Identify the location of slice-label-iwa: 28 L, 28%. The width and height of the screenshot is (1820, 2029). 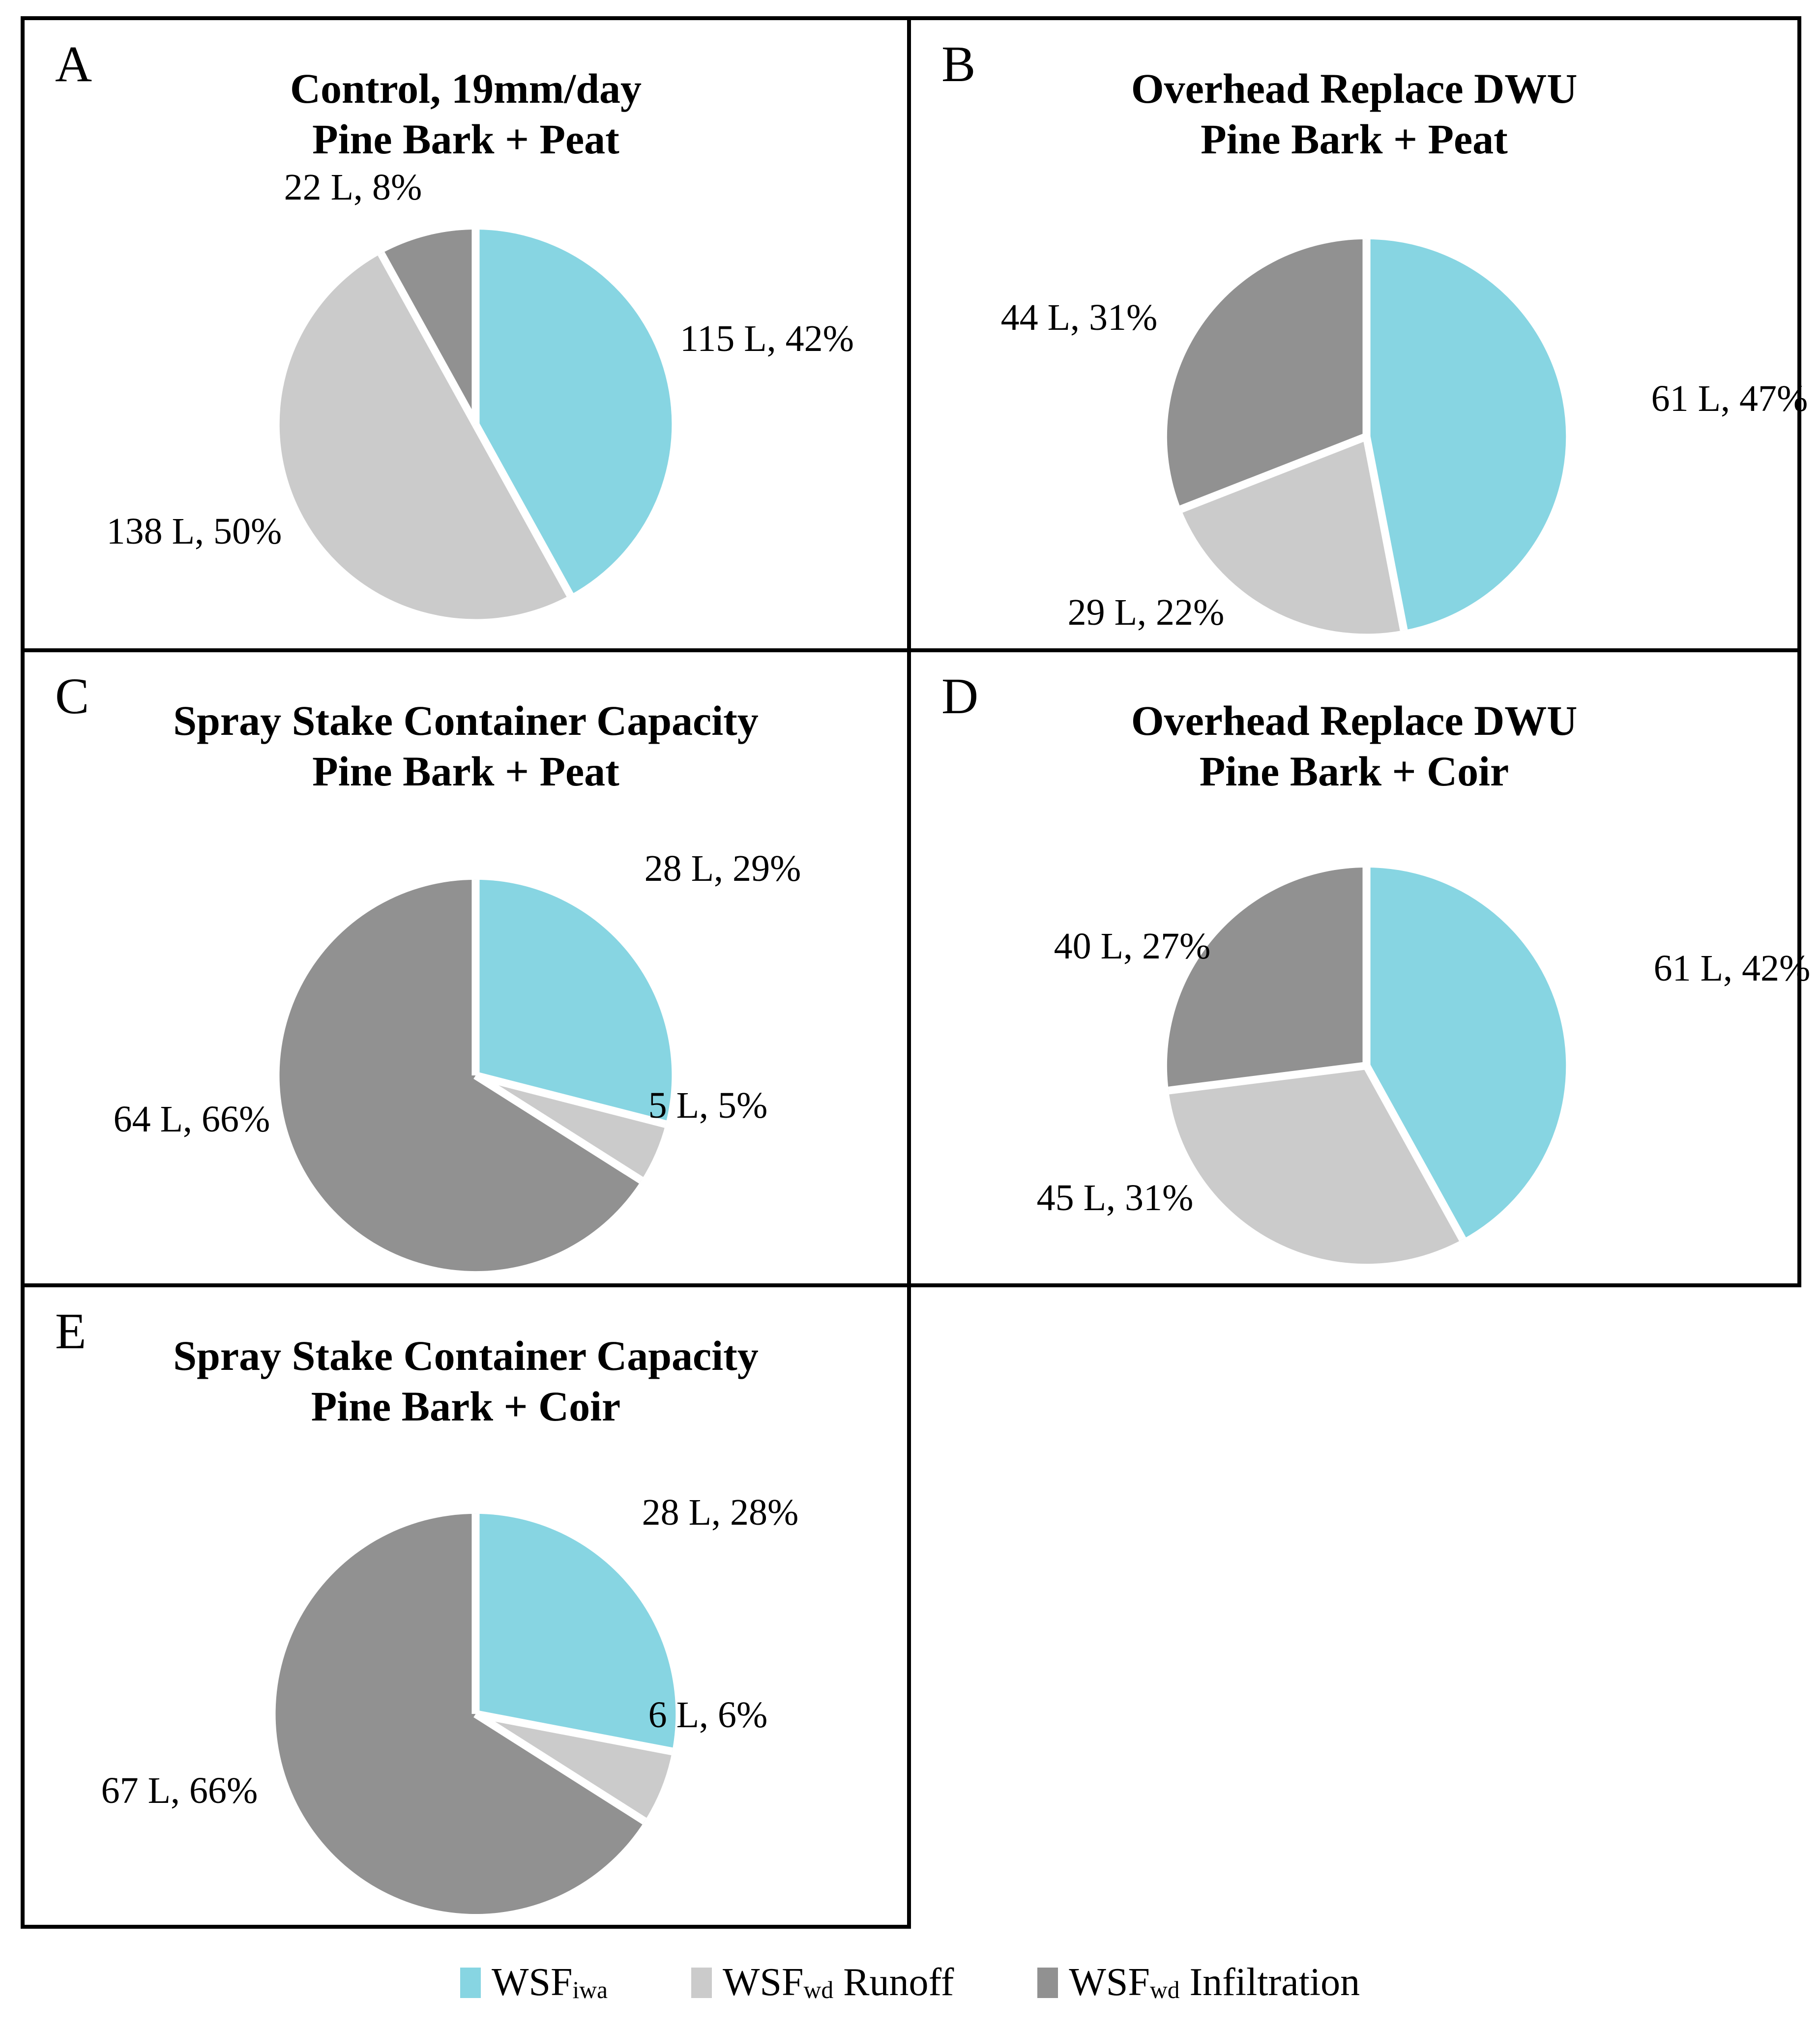
(720, 1512).